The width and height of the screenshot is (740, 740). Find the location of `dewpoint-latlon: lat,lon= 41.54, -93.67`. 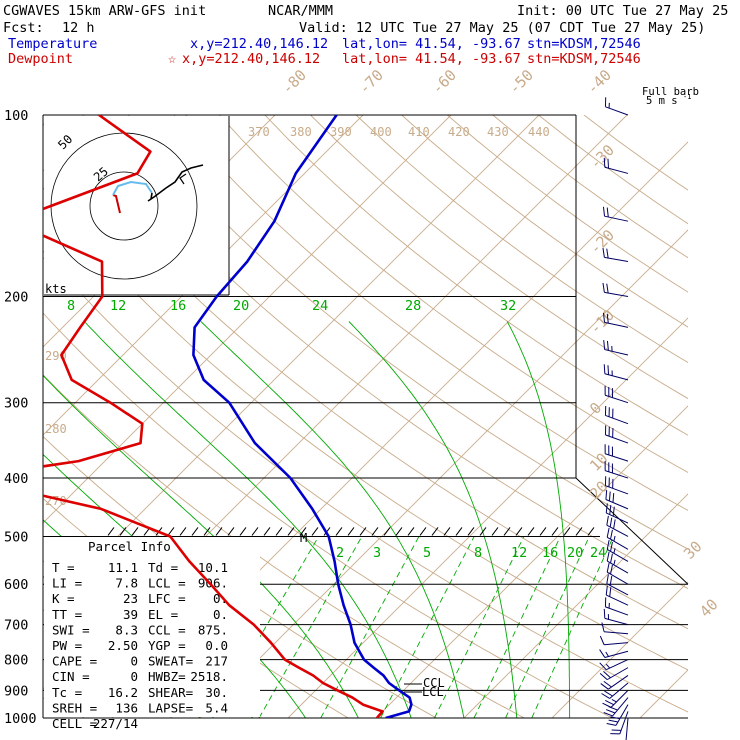

dewpoint-latlon: lat,lon= 41.54, -93.67 is located at coordinates (431, 59).